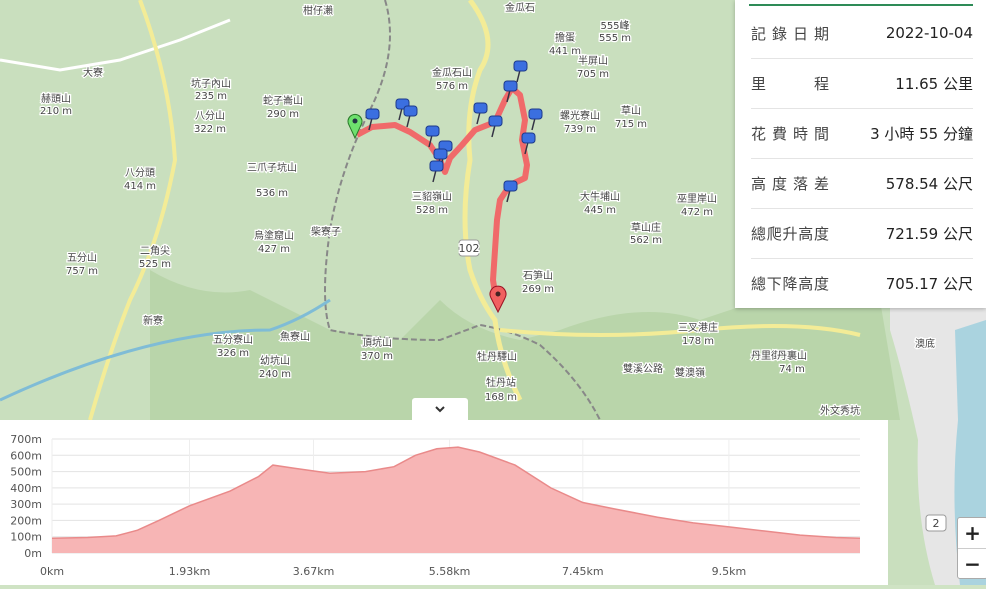 The height and width of the screenshot is (589, 986). Describe the element at coordinates (929, 33) in the screenshot. I see `stat-value: 2022-10-04` at that location.